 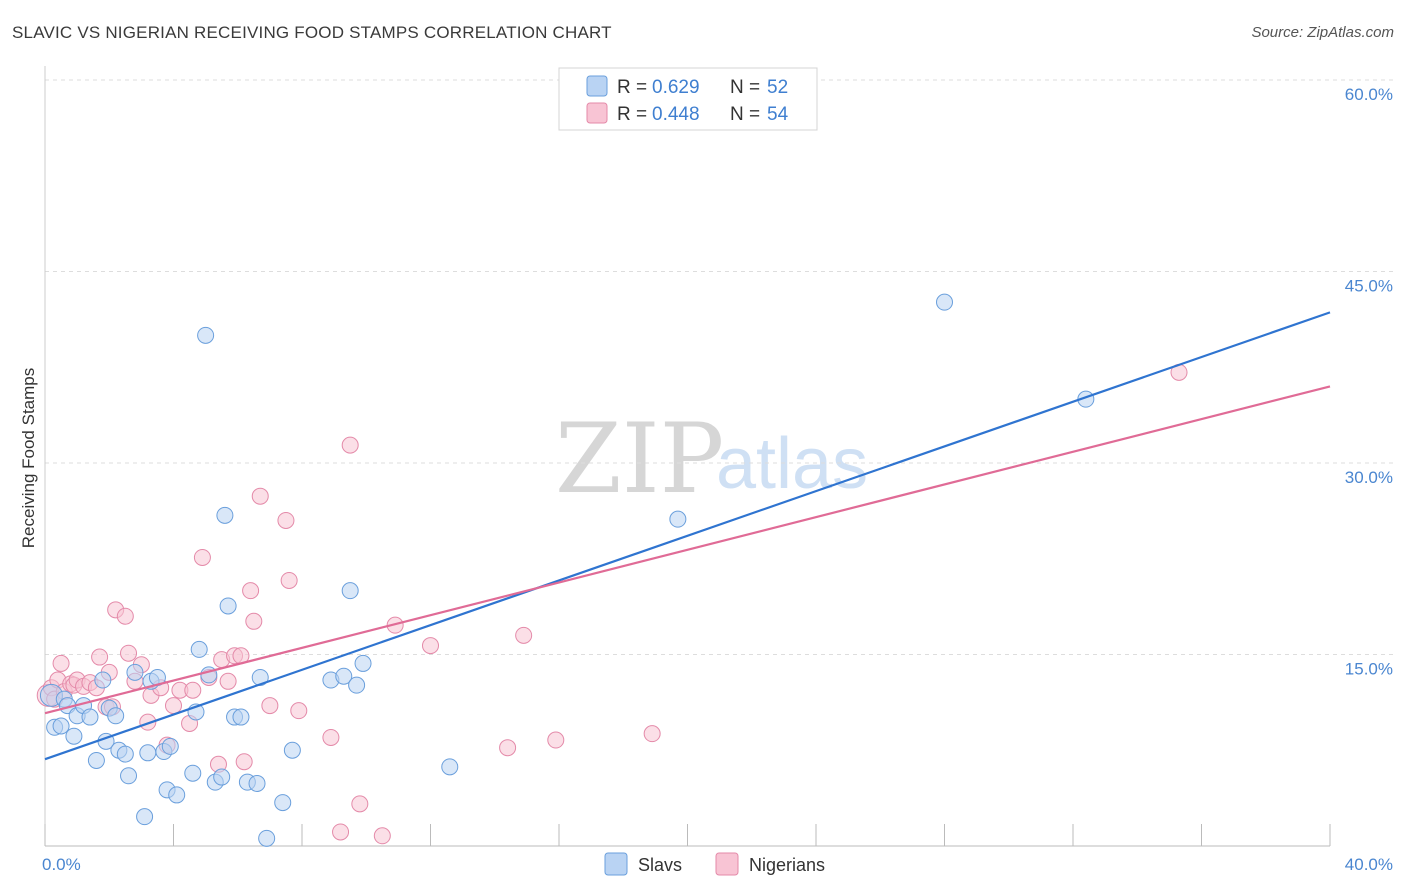 I want to click on slavs-r-label: R =, so click(x=632, y=87).